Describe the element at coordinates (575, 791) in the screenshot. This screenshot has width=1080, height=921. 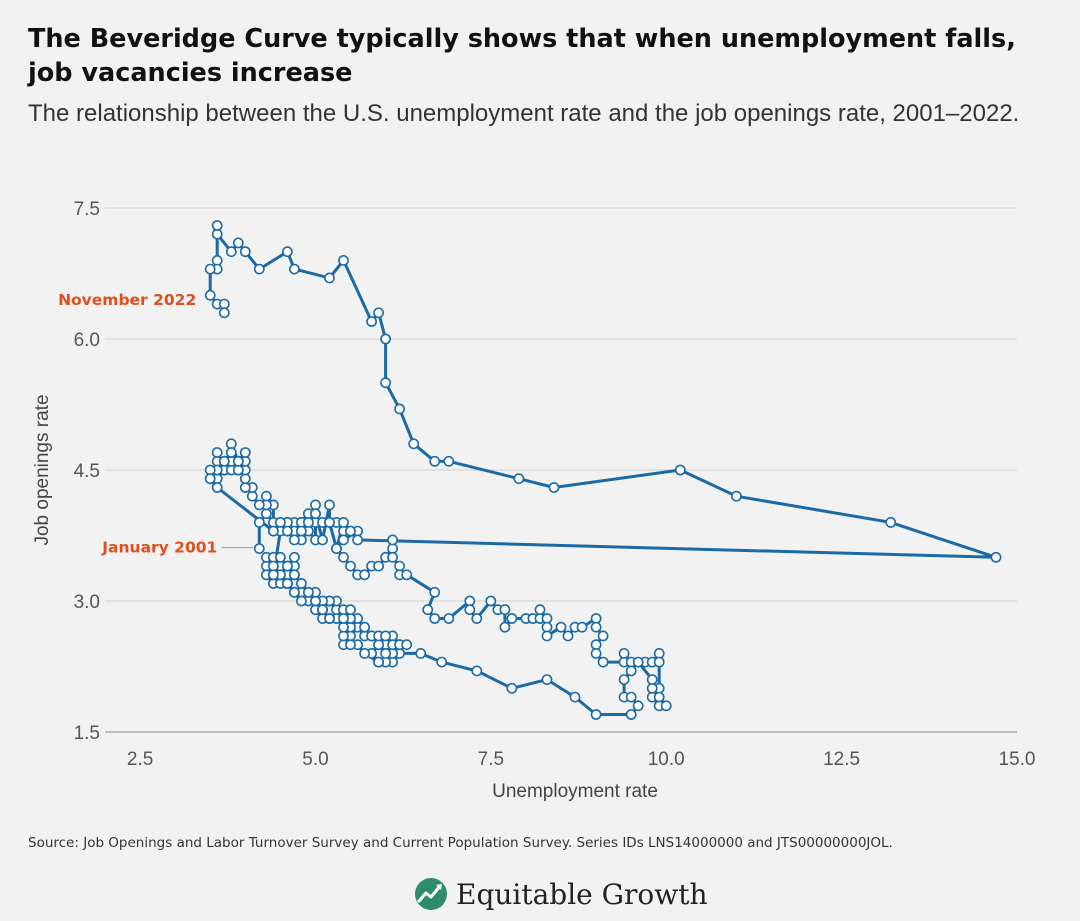
I see `x-axis-label: Unemployment rate` at that location.